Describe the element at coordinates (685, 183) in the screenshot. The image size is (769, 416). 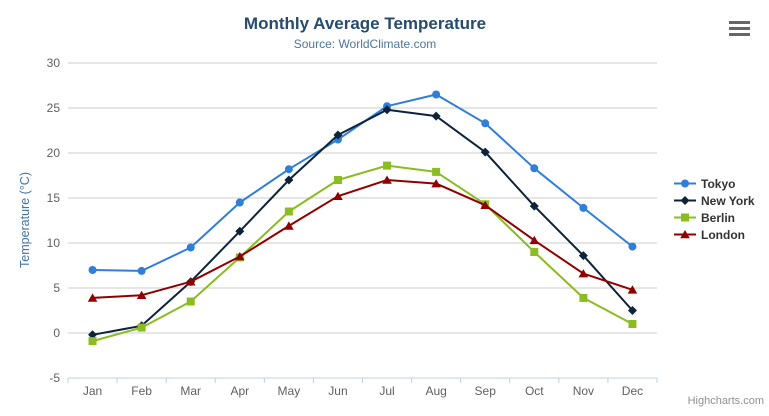
I see `legend-marker-circle-icon` at that location.